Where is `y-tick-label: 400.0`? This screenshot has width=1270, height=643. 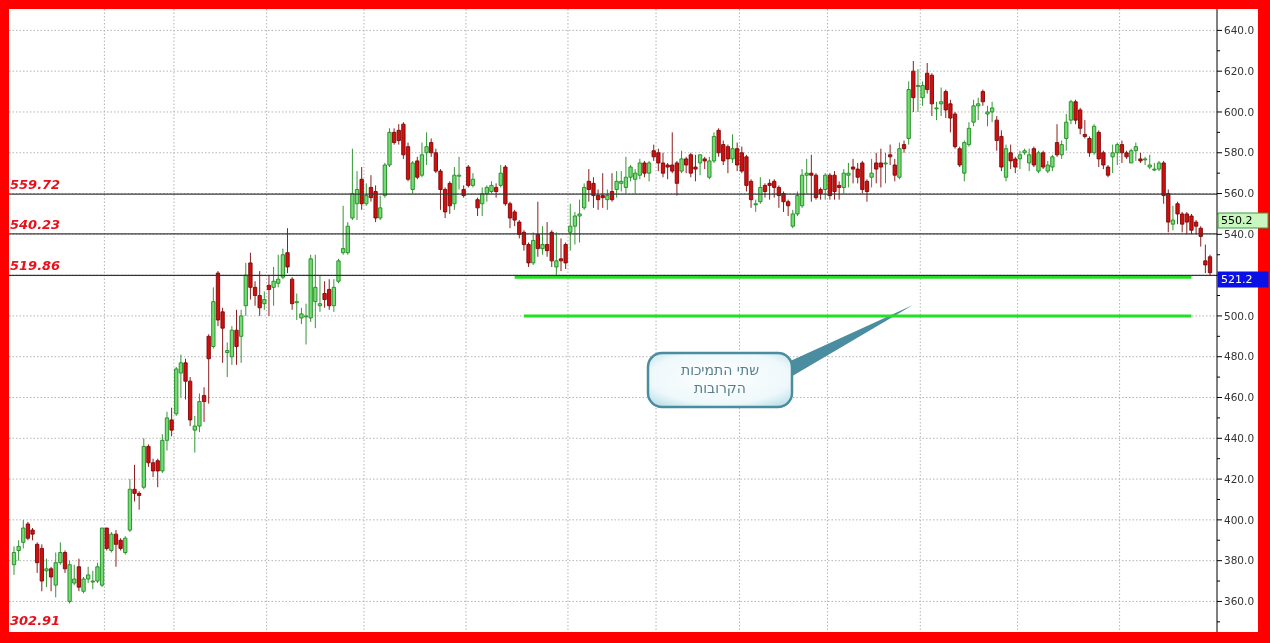
y-tick-label: 400.0 is located at coordinates (1239, 519).